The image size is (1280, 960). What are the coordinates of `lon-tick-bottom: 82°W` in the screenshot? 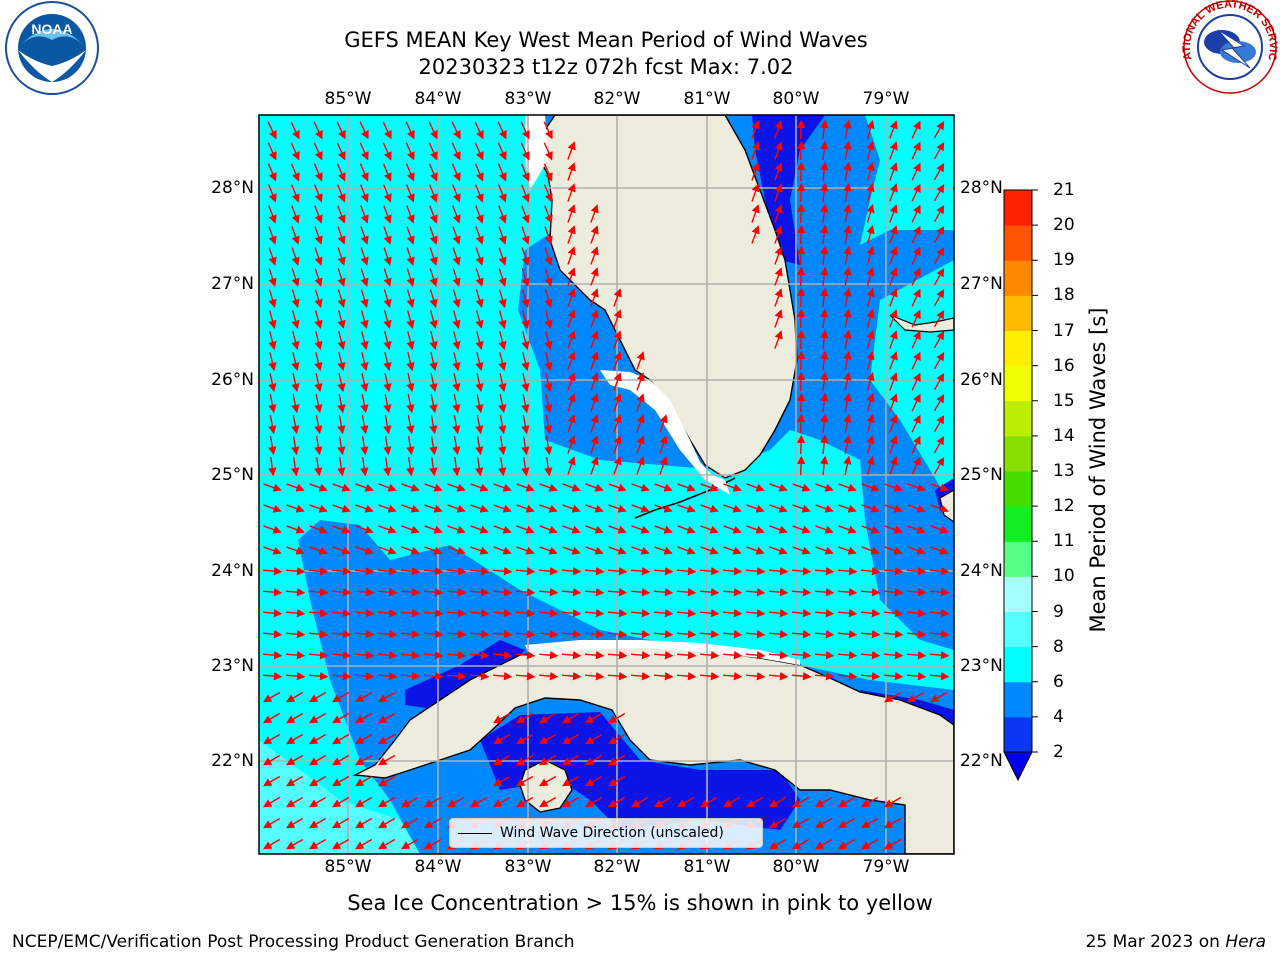 It's located at (617, 867).